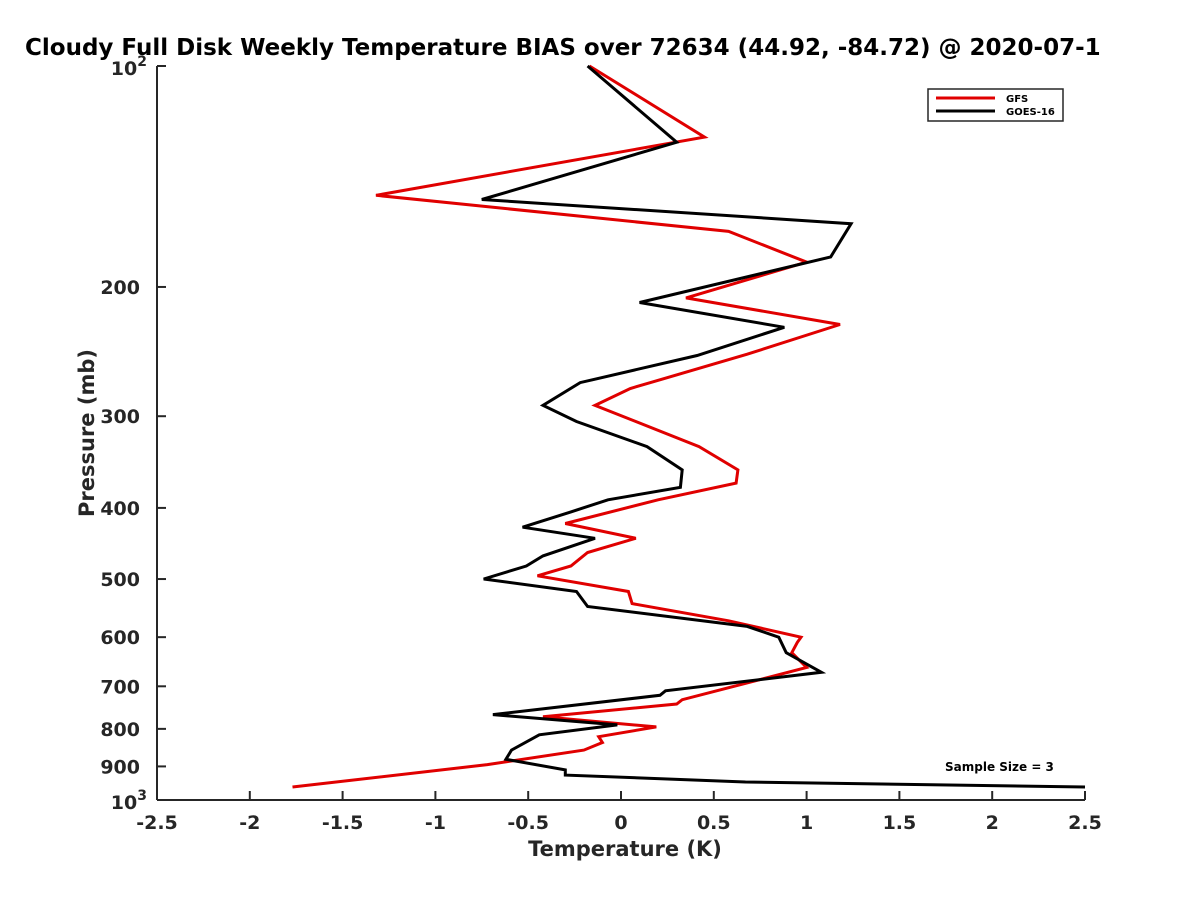  I want to click on legend: GFS GOES-16, so click(995, 105).